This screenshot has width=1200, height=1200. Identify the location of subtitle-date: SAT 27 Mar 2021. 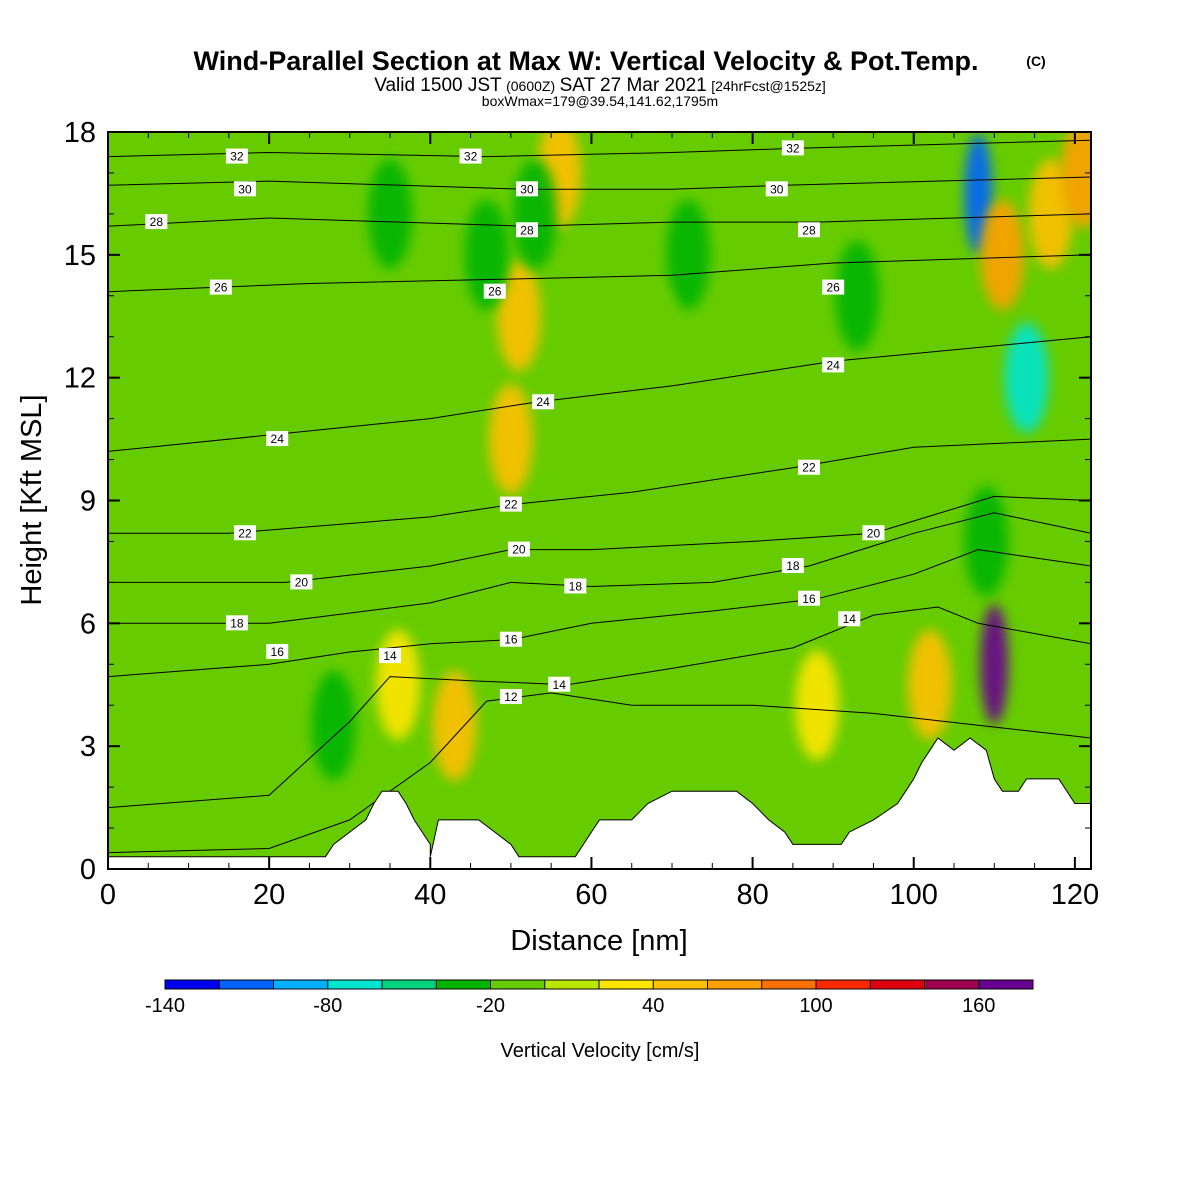
(633, 85).